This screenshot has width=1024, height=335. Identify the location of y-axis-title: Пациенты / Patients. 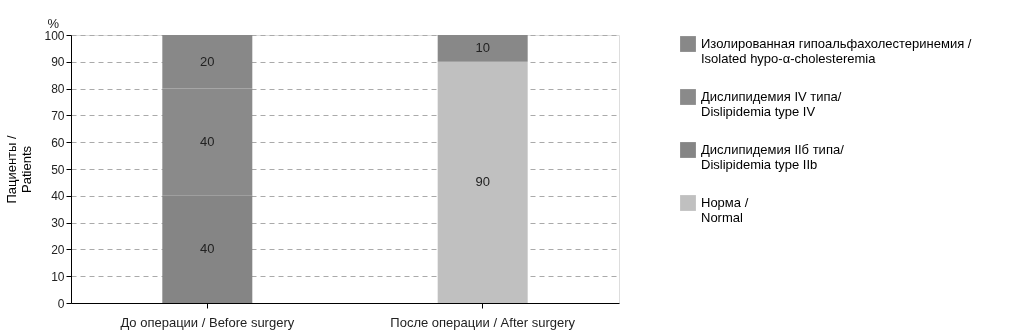
(19, 169).